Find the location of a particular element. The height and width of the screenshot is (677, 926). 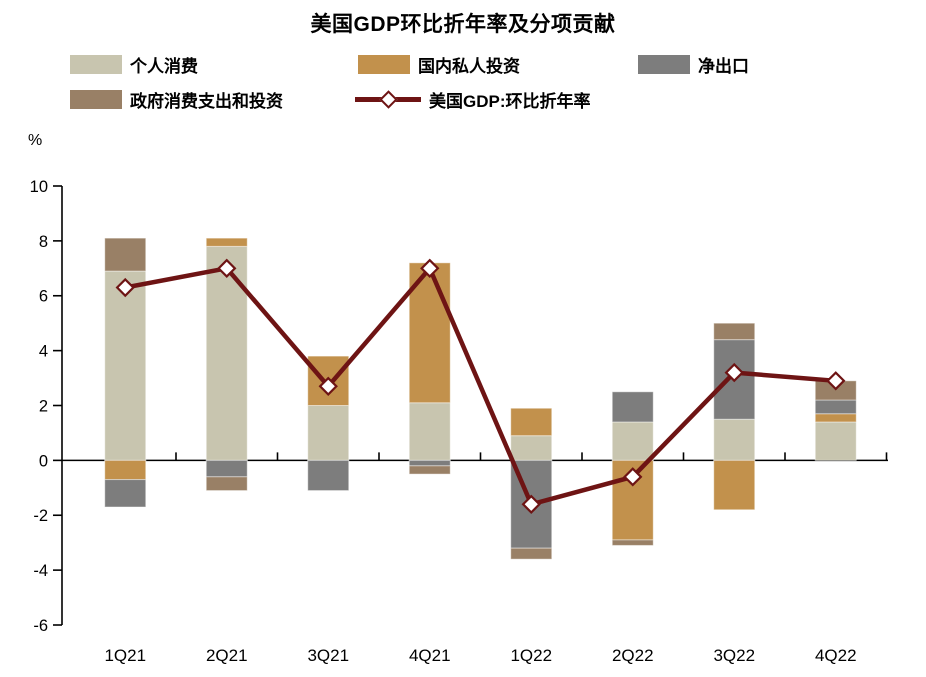

gdp-marker-1Q21 is located at coordinates (125, 287).